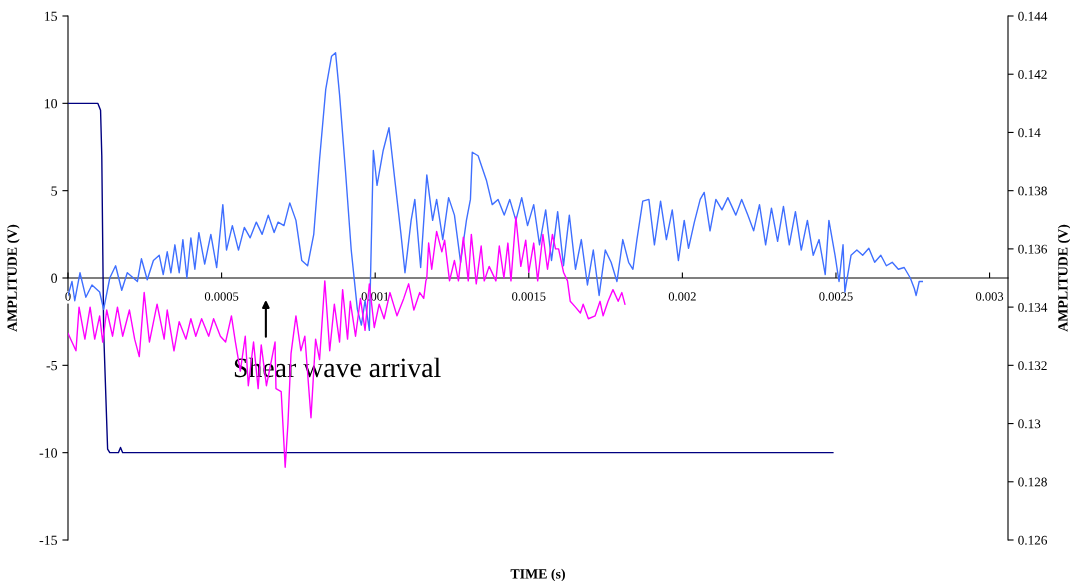  What do you see at coordinates (54, 191) in the screenshot?
I see `y-tick-label: 5` at bounding box center [54, 191].